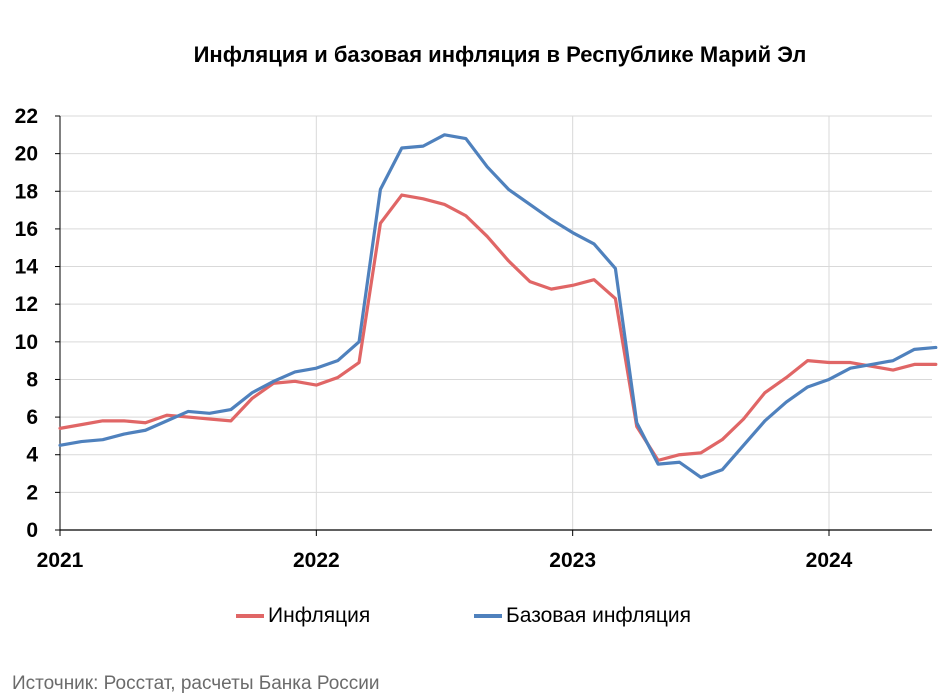  I want to click on x-tick-label: 2022, so click(316, 560).